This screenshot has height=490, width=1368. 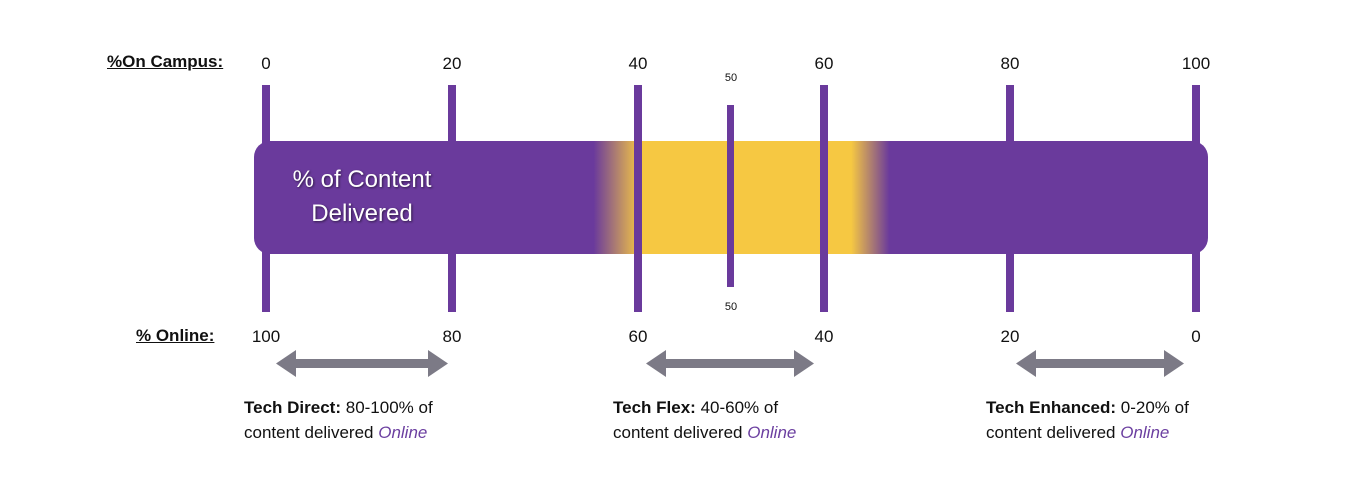 I want to click on top-tick-label: 80, so click(x=1010, y=63).